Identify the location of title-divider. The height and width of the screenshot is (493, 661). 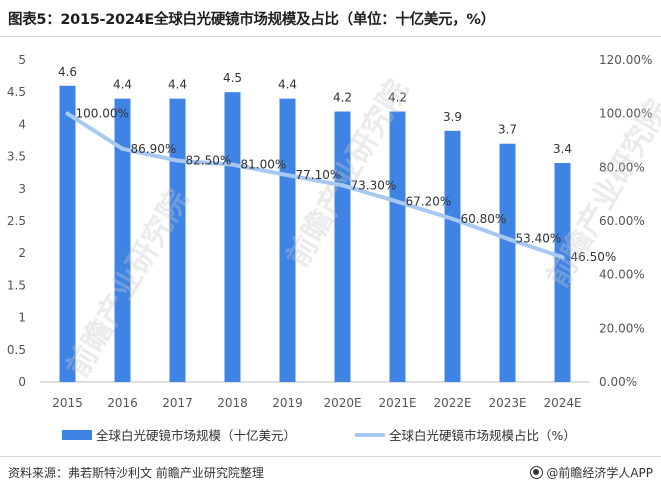
(330, 36).